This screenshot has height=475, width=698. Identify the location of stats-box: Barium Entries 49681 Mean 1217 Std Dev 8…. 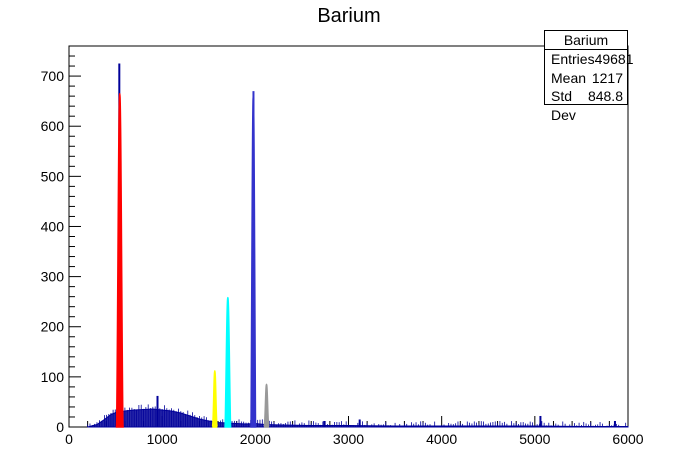
(589, 76).